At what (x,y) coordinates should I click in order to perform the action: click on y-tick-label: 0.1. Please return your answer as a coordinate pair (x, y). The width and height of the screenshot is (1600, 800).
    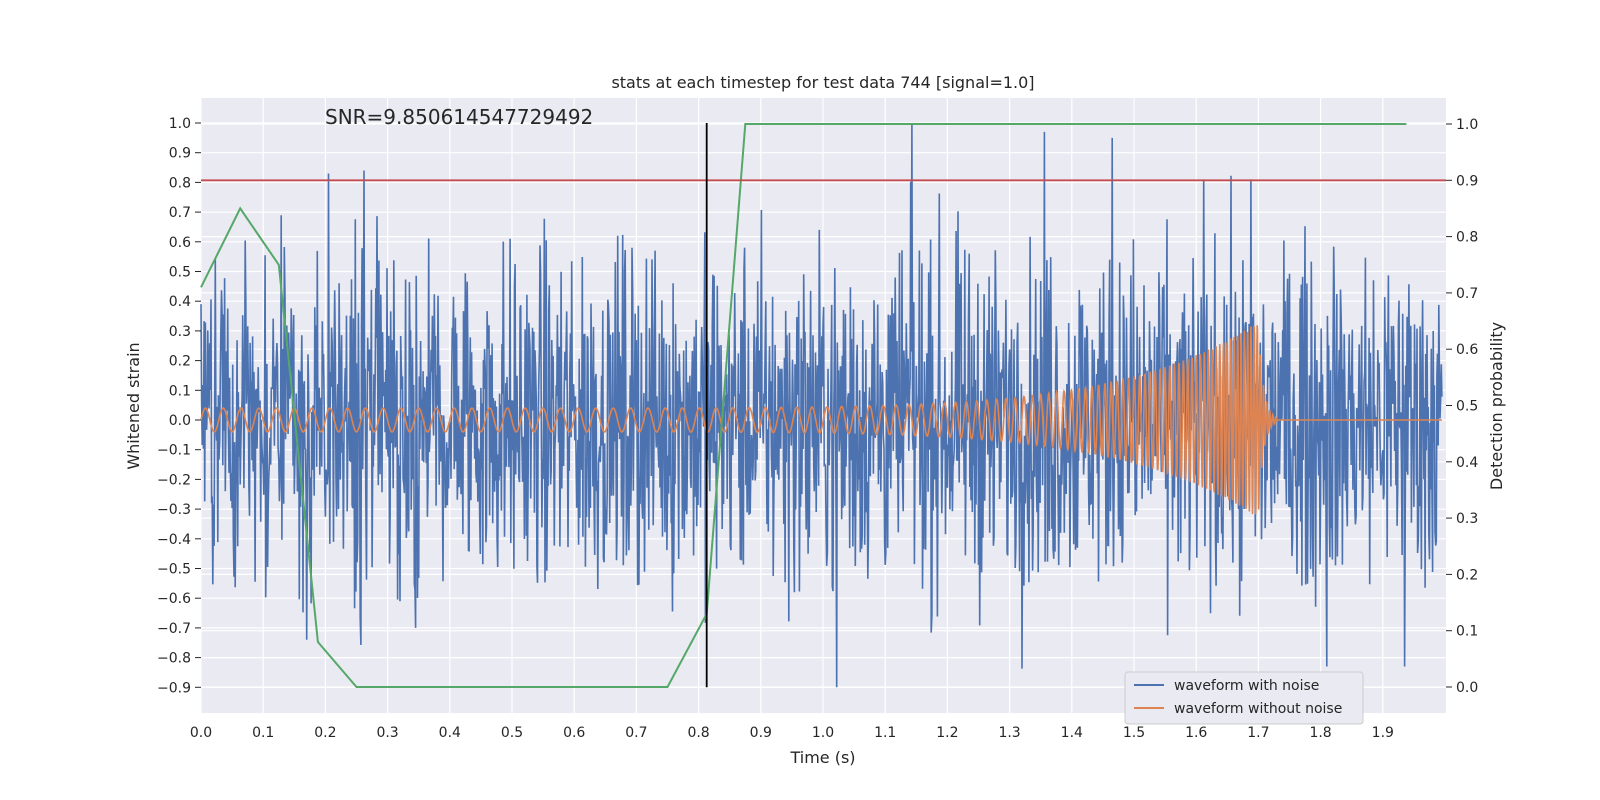
    Looking at the image, I should click on (180, 391).